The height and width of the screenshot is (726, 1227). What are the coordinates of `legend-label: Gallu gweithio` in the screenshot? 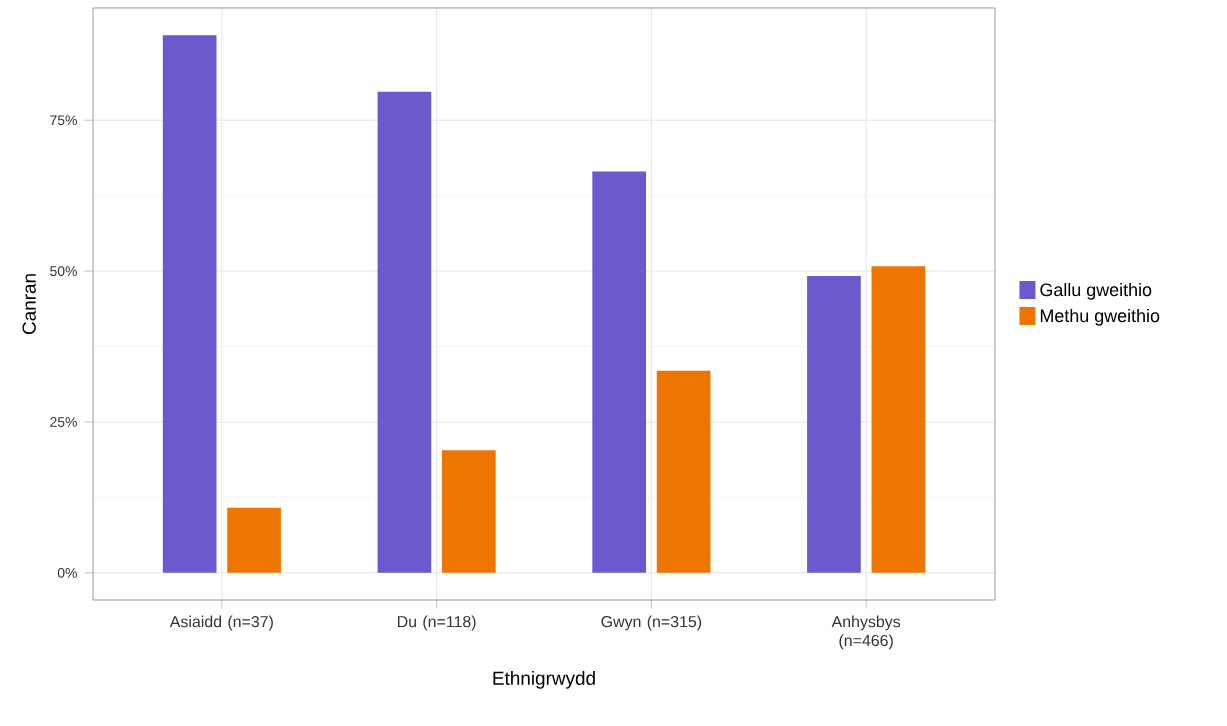 It's located at (1096, 291).